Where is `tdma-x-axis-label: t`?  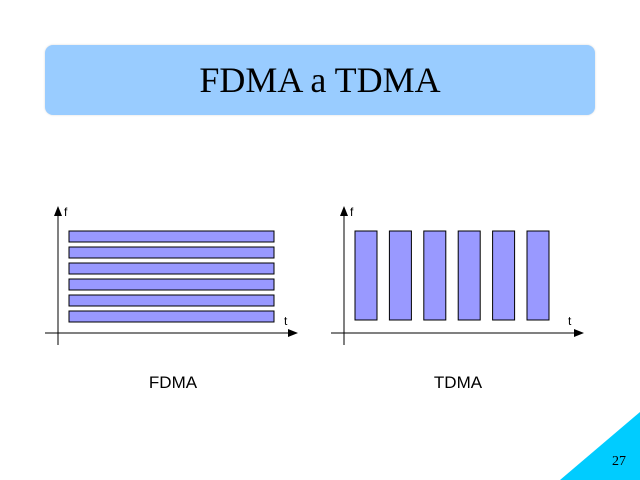 tdma-x-axis-label: t is located at coordinates (570, 321).